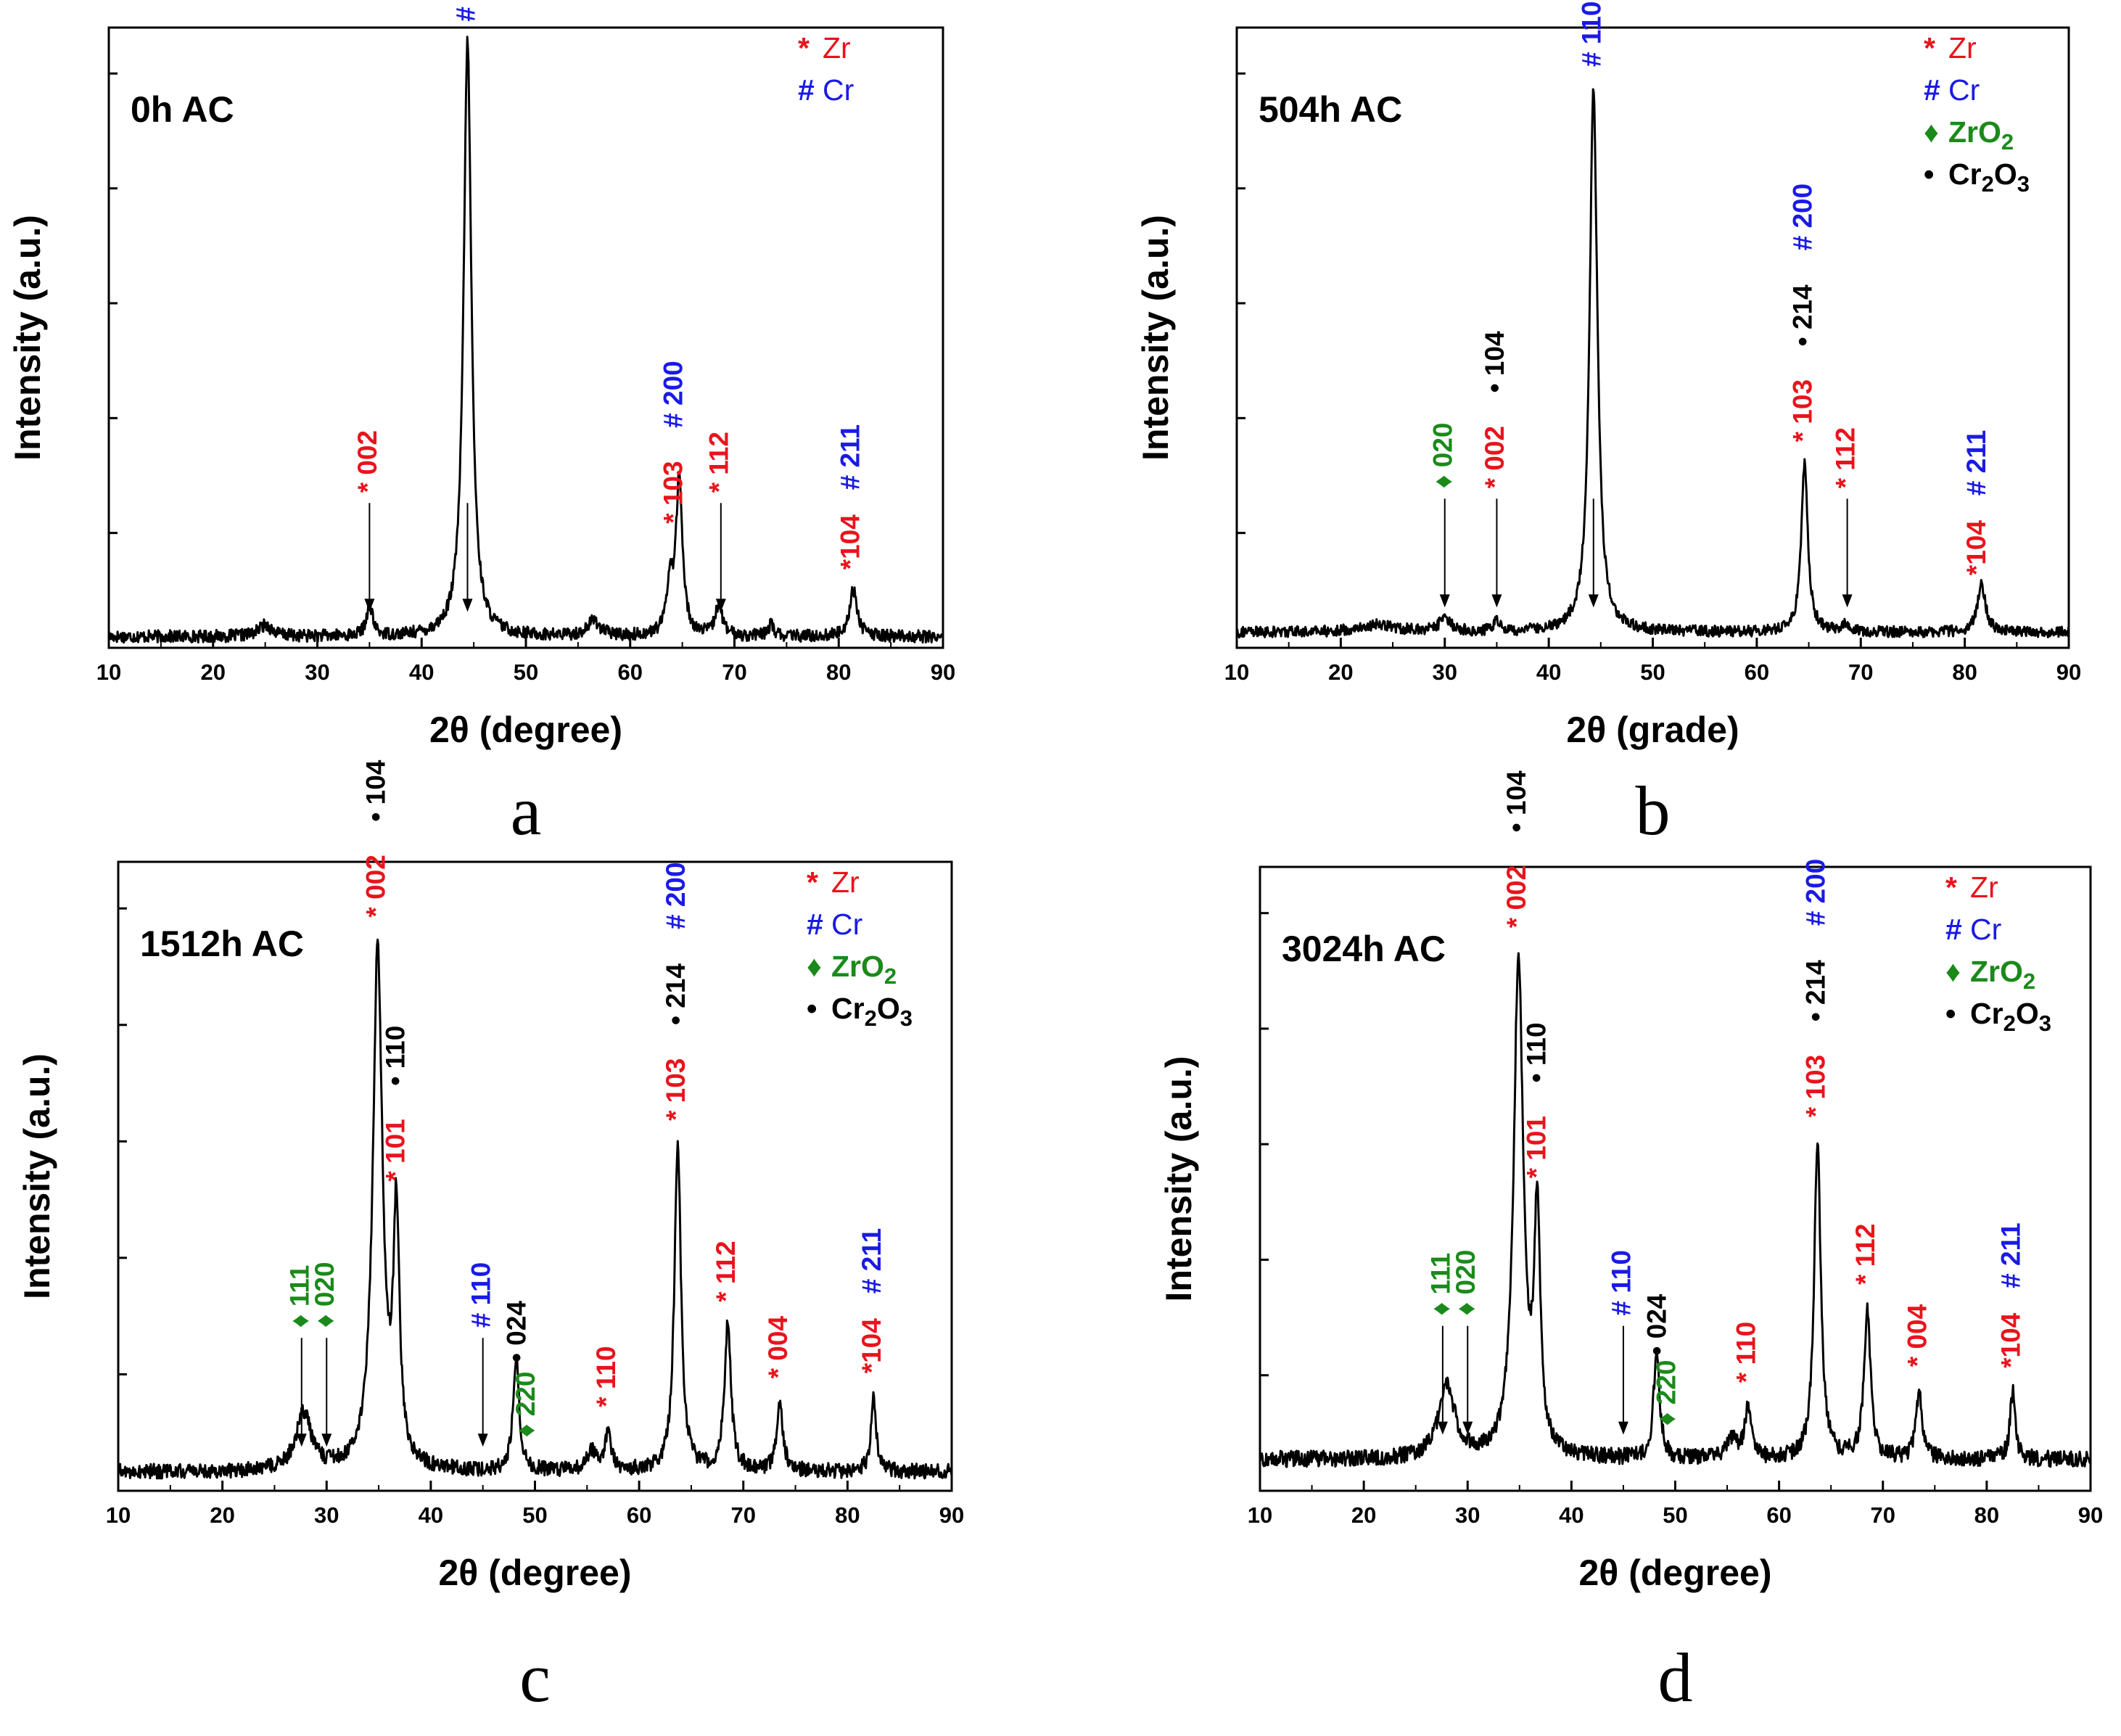 This screenshot has height=1736, width=2121. What do you see at coordinates (222, 943) in the screenshot?
I see `panel-title: 1512h AC` at bounding box center [222, 943].